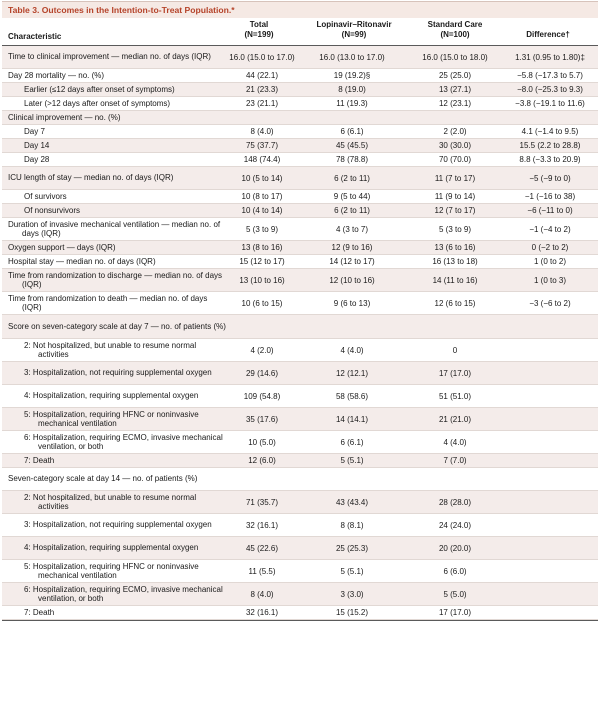 This screenshot has height=706, width=600. Describe the element at coordinates (550, 178) in the screenshot. I see `row-difference: −5 (−9 to 0)` at that location.